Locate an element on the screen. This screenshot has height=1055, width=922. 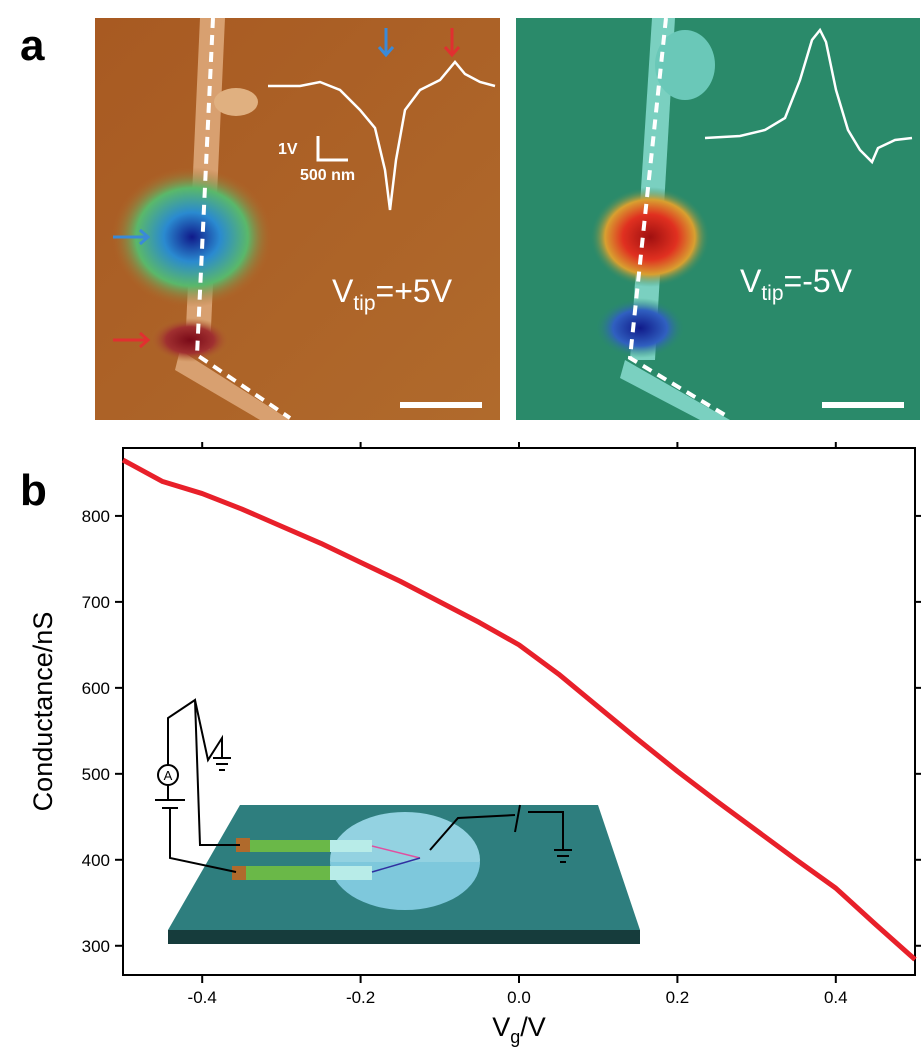
x-axis-label-sub: g is located at coordinates (515, 1037).